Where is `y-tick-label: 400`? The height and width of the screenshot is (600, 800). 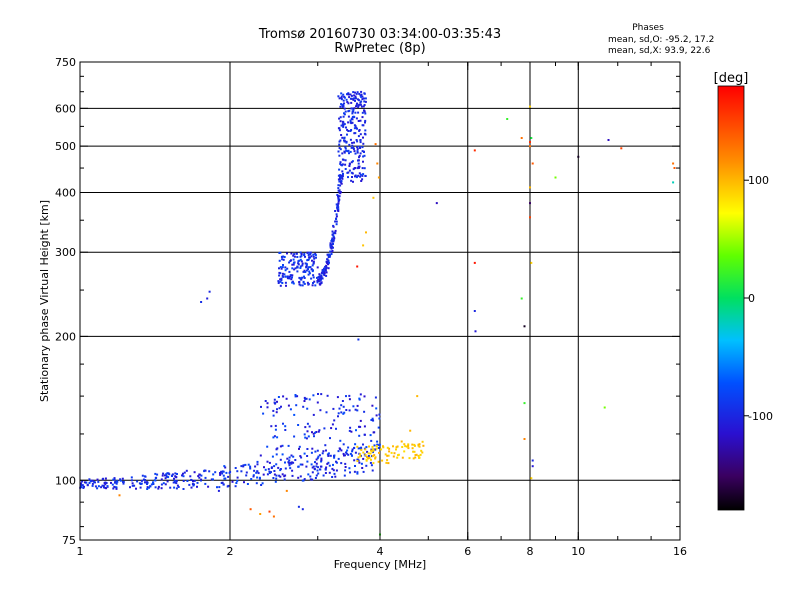
y-tick-label: 400 is located at coordinates (65, 192).